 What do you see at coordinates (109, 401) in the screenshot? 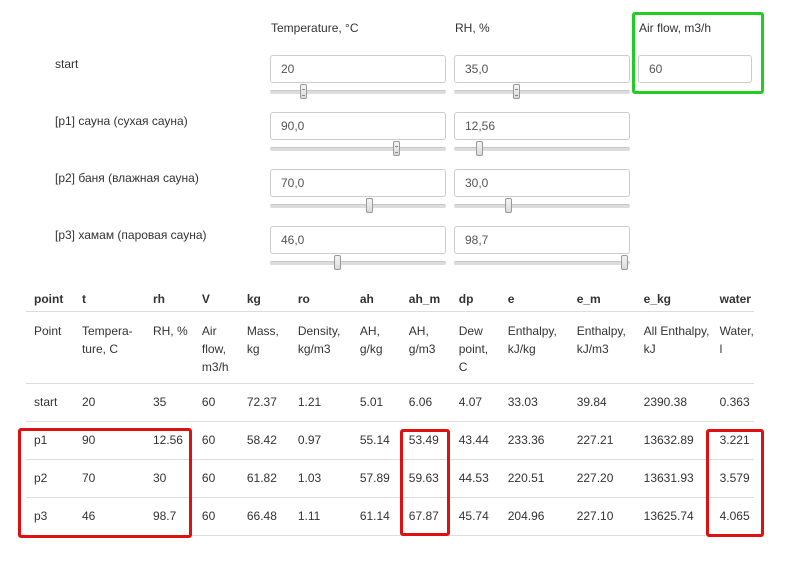
I see `cell-t: 20` at bounding box center [109, 401].